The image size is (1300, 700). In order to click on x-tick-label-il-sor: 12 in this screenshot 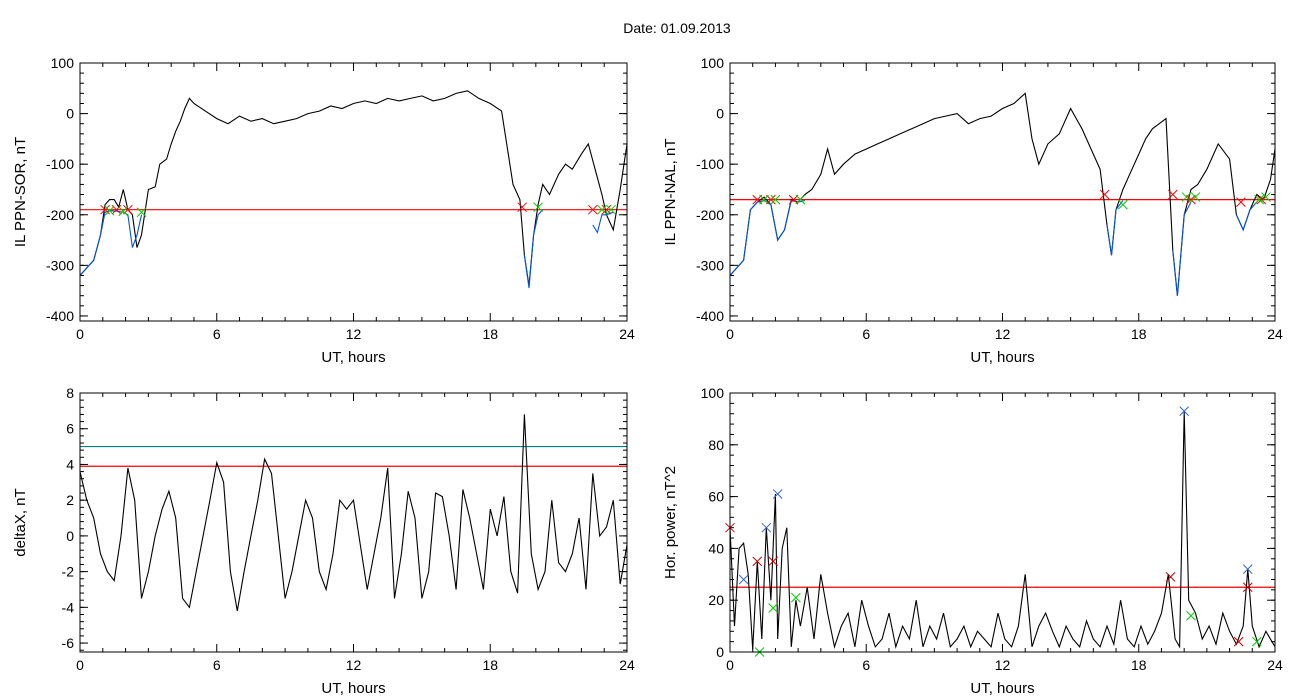, I will do `click(354, 334)`.